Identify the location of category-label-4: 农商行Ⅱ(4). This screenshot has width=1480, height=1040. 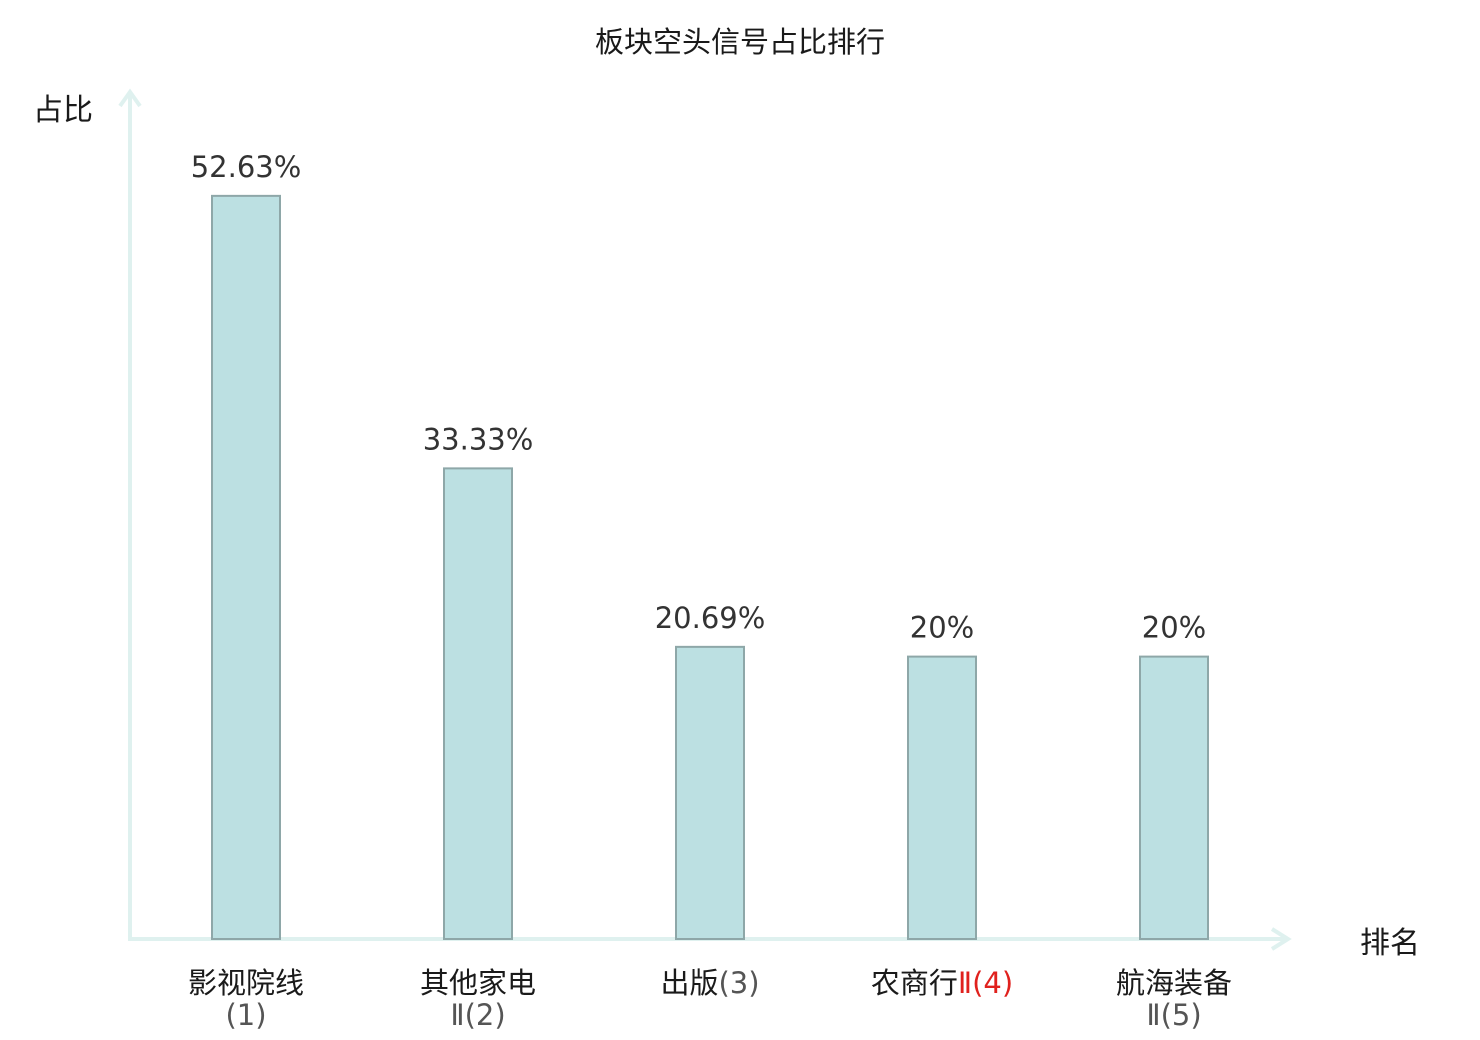
(942, 983).